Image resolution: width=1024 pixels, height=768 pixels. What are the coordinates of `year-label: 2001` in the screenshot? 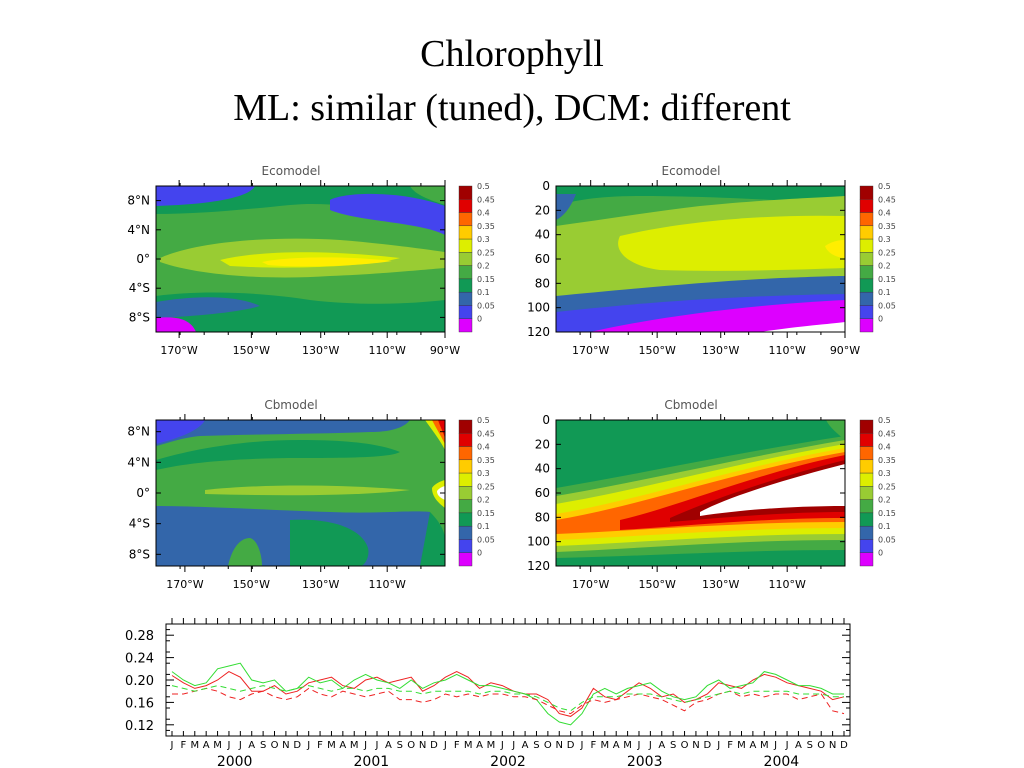 It's located at (372, 761).